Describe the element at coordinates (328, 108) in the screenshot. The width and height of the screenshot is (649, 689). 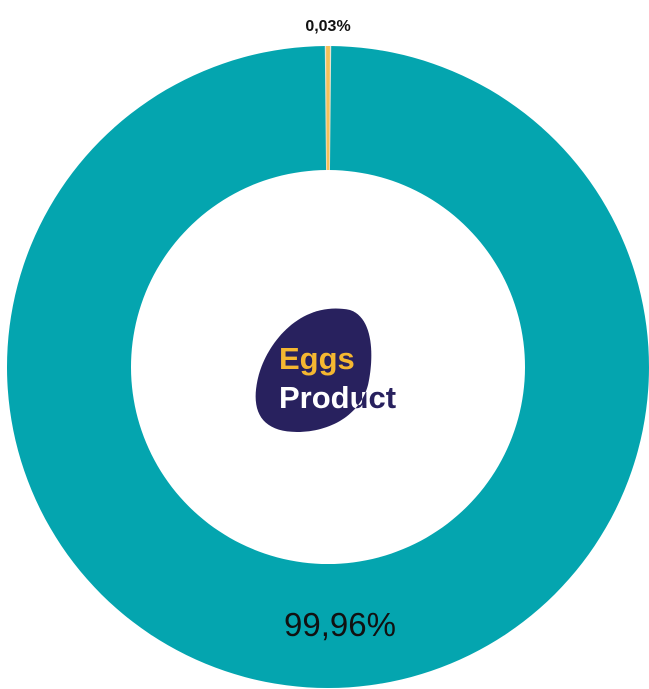
I see `slice-small` at that location.